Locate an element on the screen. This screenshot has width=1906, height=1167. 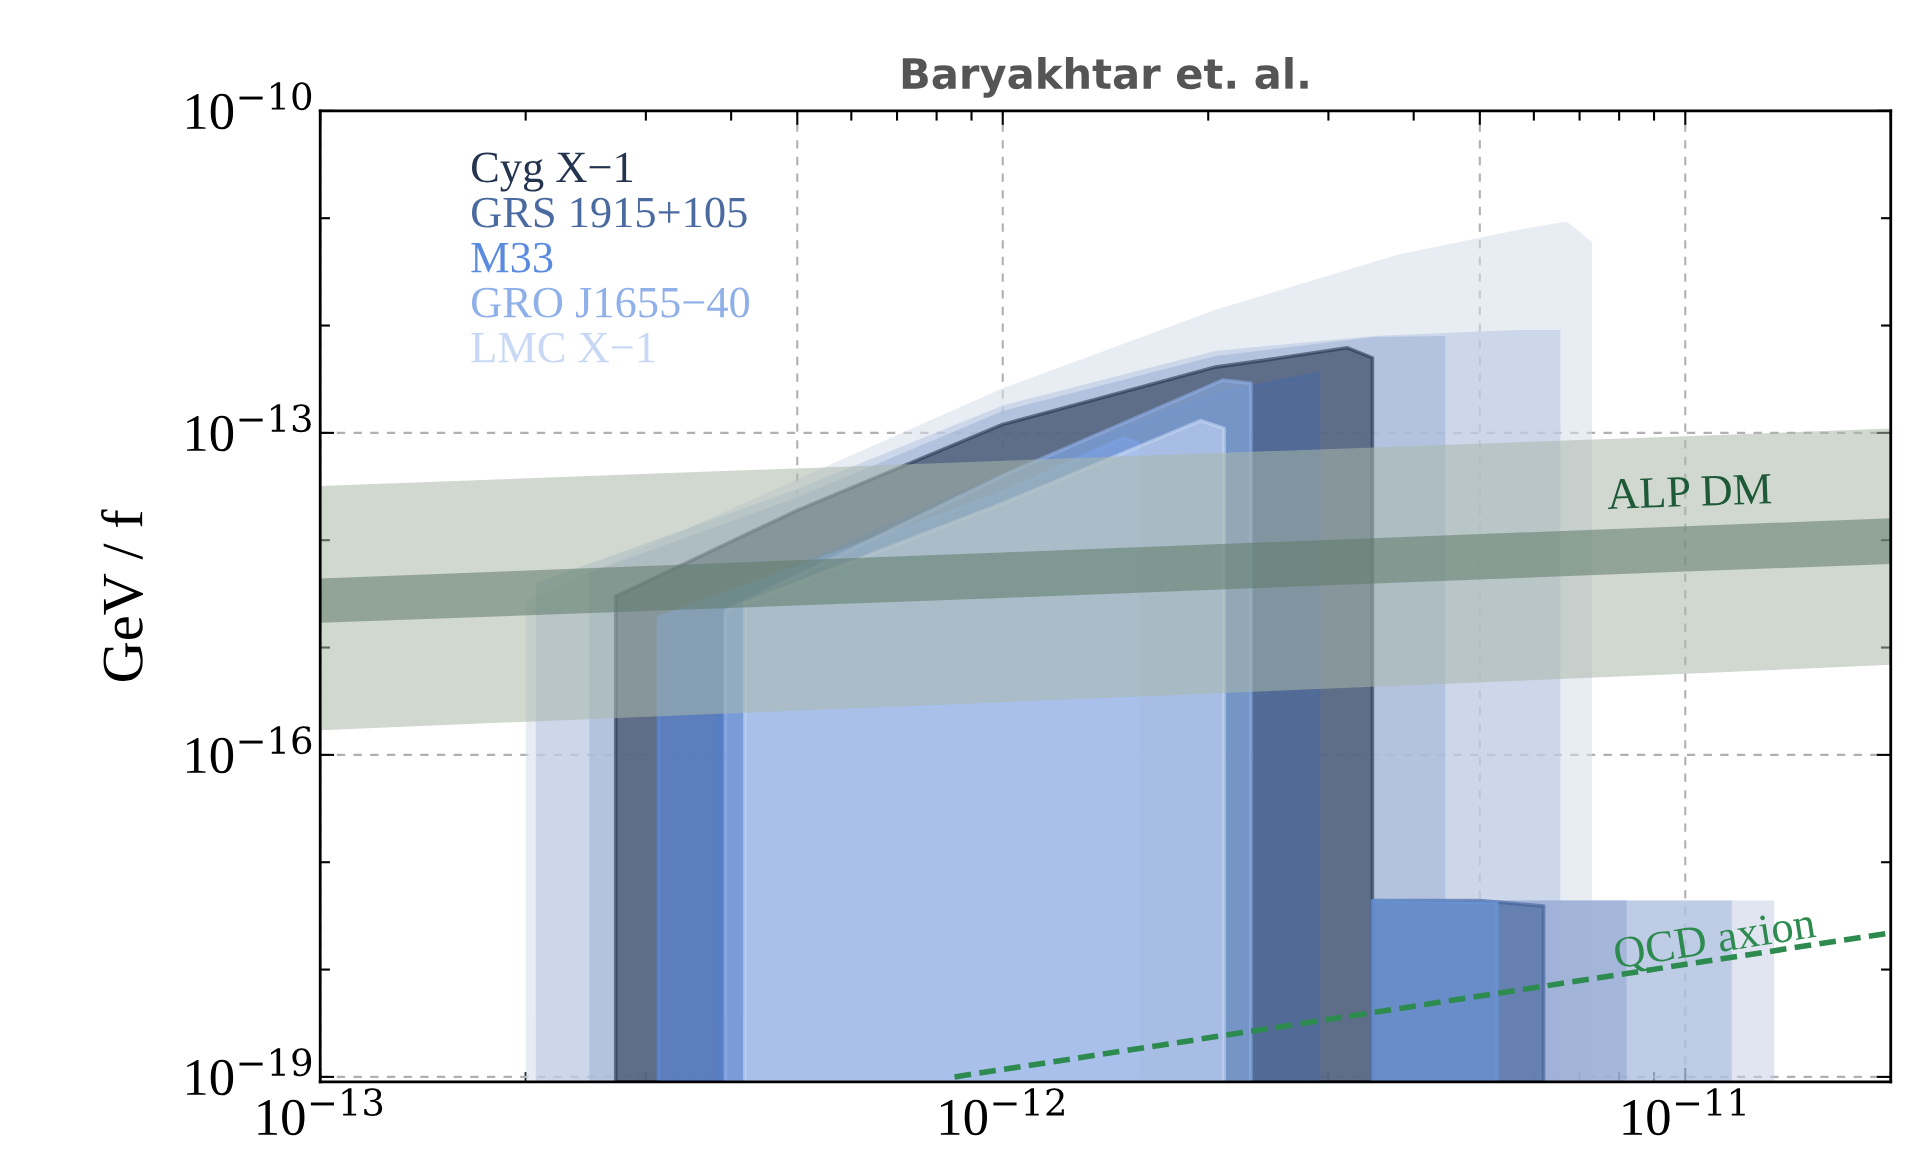
y-tick-label: 10$^{−13}$ is located at coordinates (248, 428).